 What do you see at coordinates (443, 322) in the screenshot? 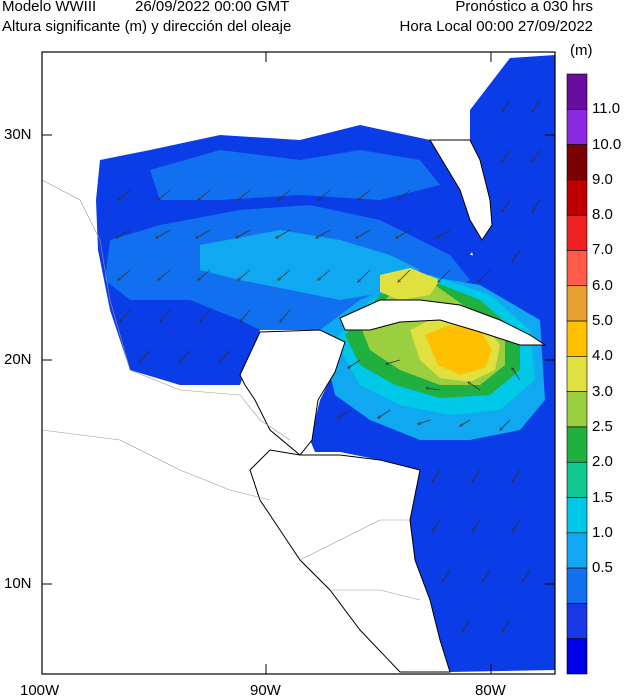
I see `cuba` at bounding box center [443, 322].